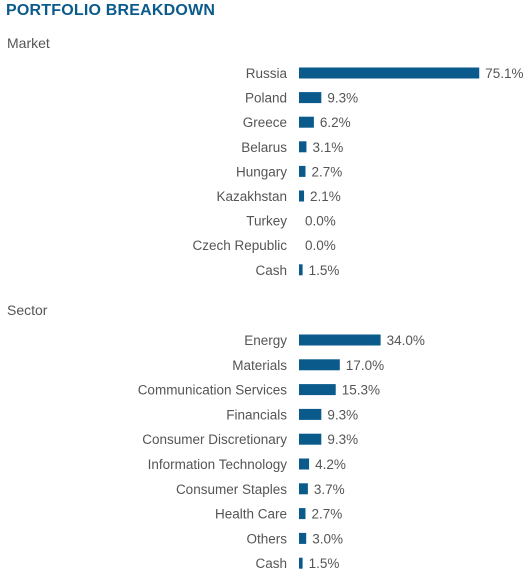 This screenshot has height=578, width=526. Describe the element at coordinates (504, 73) in the screenshot. I see `value-label: 75.1%` at that location.